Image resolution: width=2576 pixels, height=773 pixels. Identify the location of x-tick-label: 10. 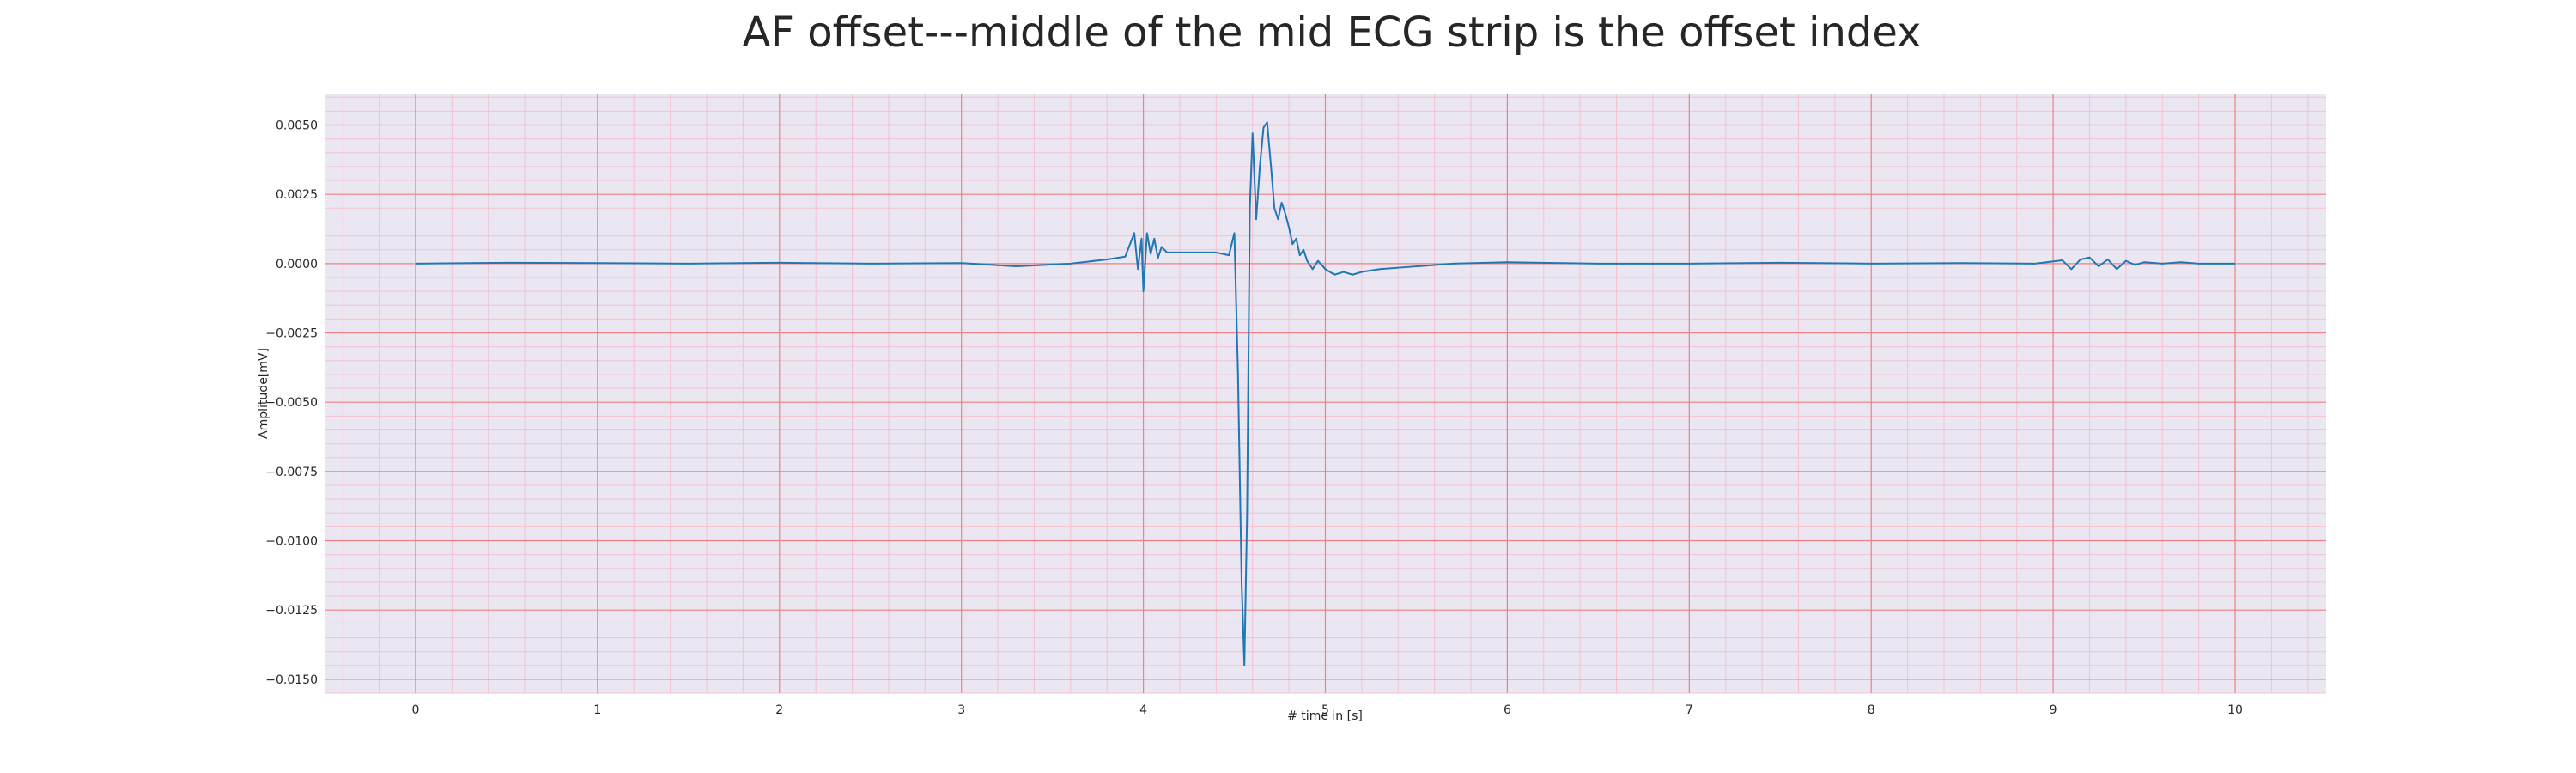
(2235, 710).